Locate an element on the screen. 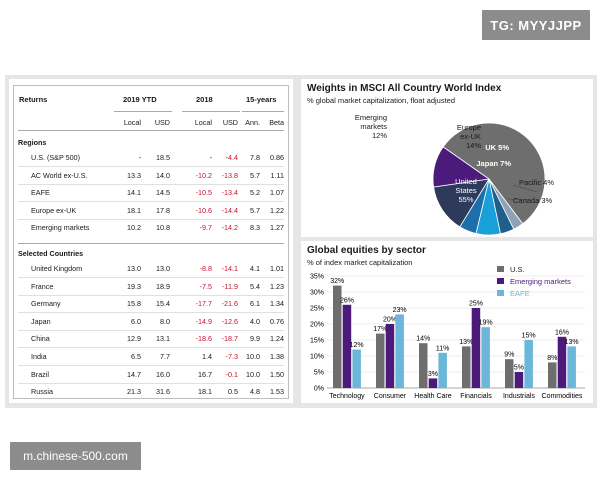 The image size is (600, 480). bar-data-label: 20% is located at coordinates (390, 320).